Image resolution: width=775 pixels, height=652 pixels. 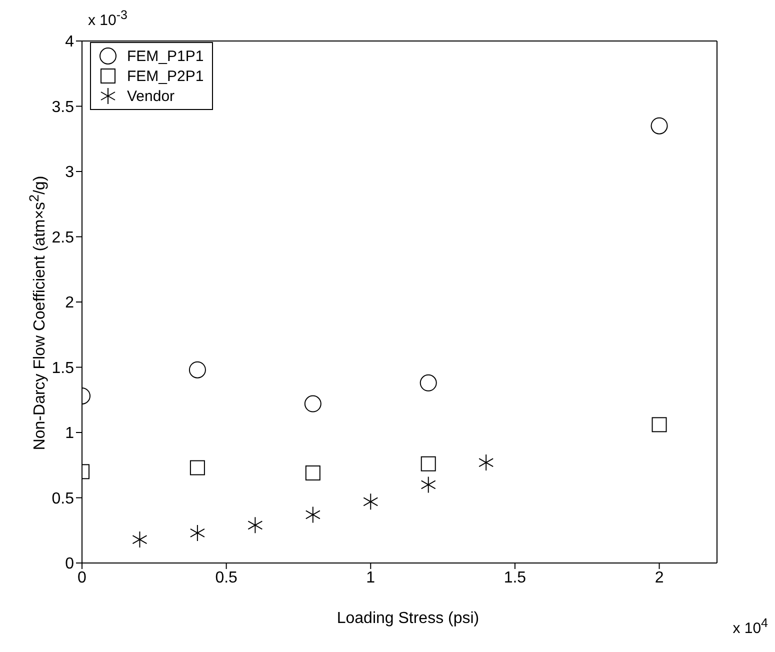 I want to click on y-tick-label: 3.5, so click(x=63, y=107).